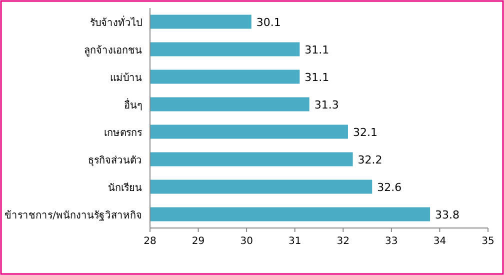  I want to click on y-tick-label: ธุรกิจส่วนตัว, so click(115, 160).